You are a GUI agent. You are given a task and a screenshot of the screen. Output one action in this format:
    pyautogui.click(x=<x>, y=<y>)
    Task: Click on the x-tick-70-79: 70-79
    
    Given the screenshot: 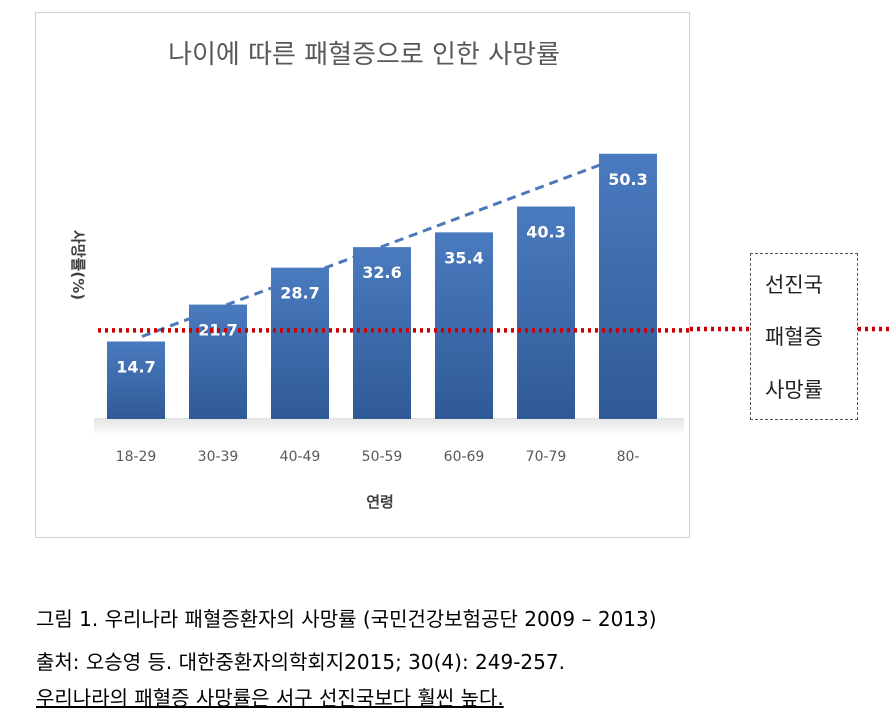 What is the action you would take?
    pyautogui.click(x=546, y=457)
    